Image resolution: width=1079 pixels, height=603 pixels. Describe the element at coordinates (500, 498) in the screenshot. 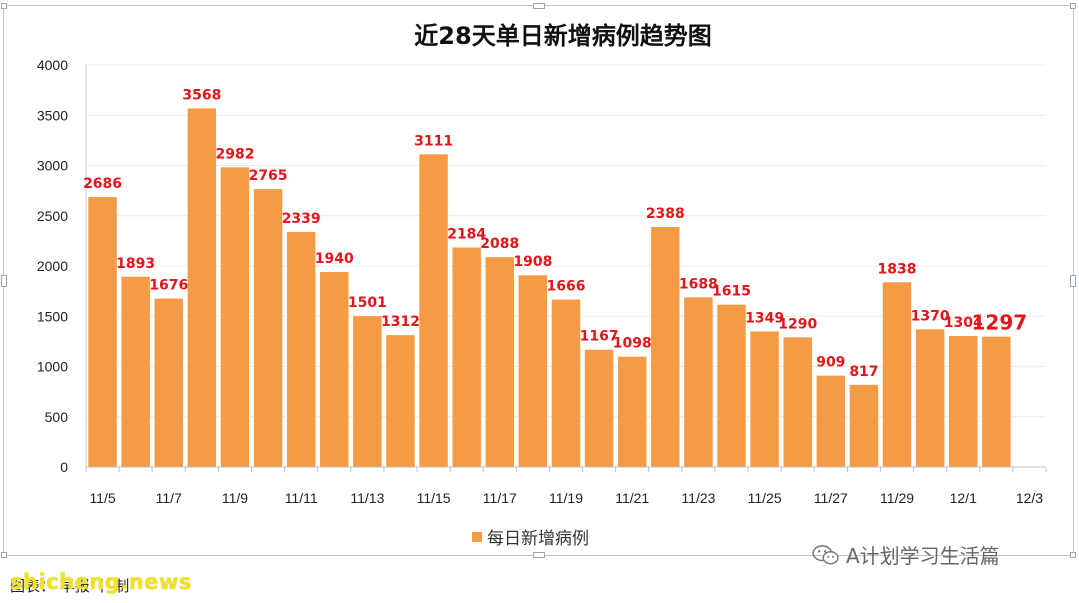

I see `x-tick-label: 11/17` at that location.